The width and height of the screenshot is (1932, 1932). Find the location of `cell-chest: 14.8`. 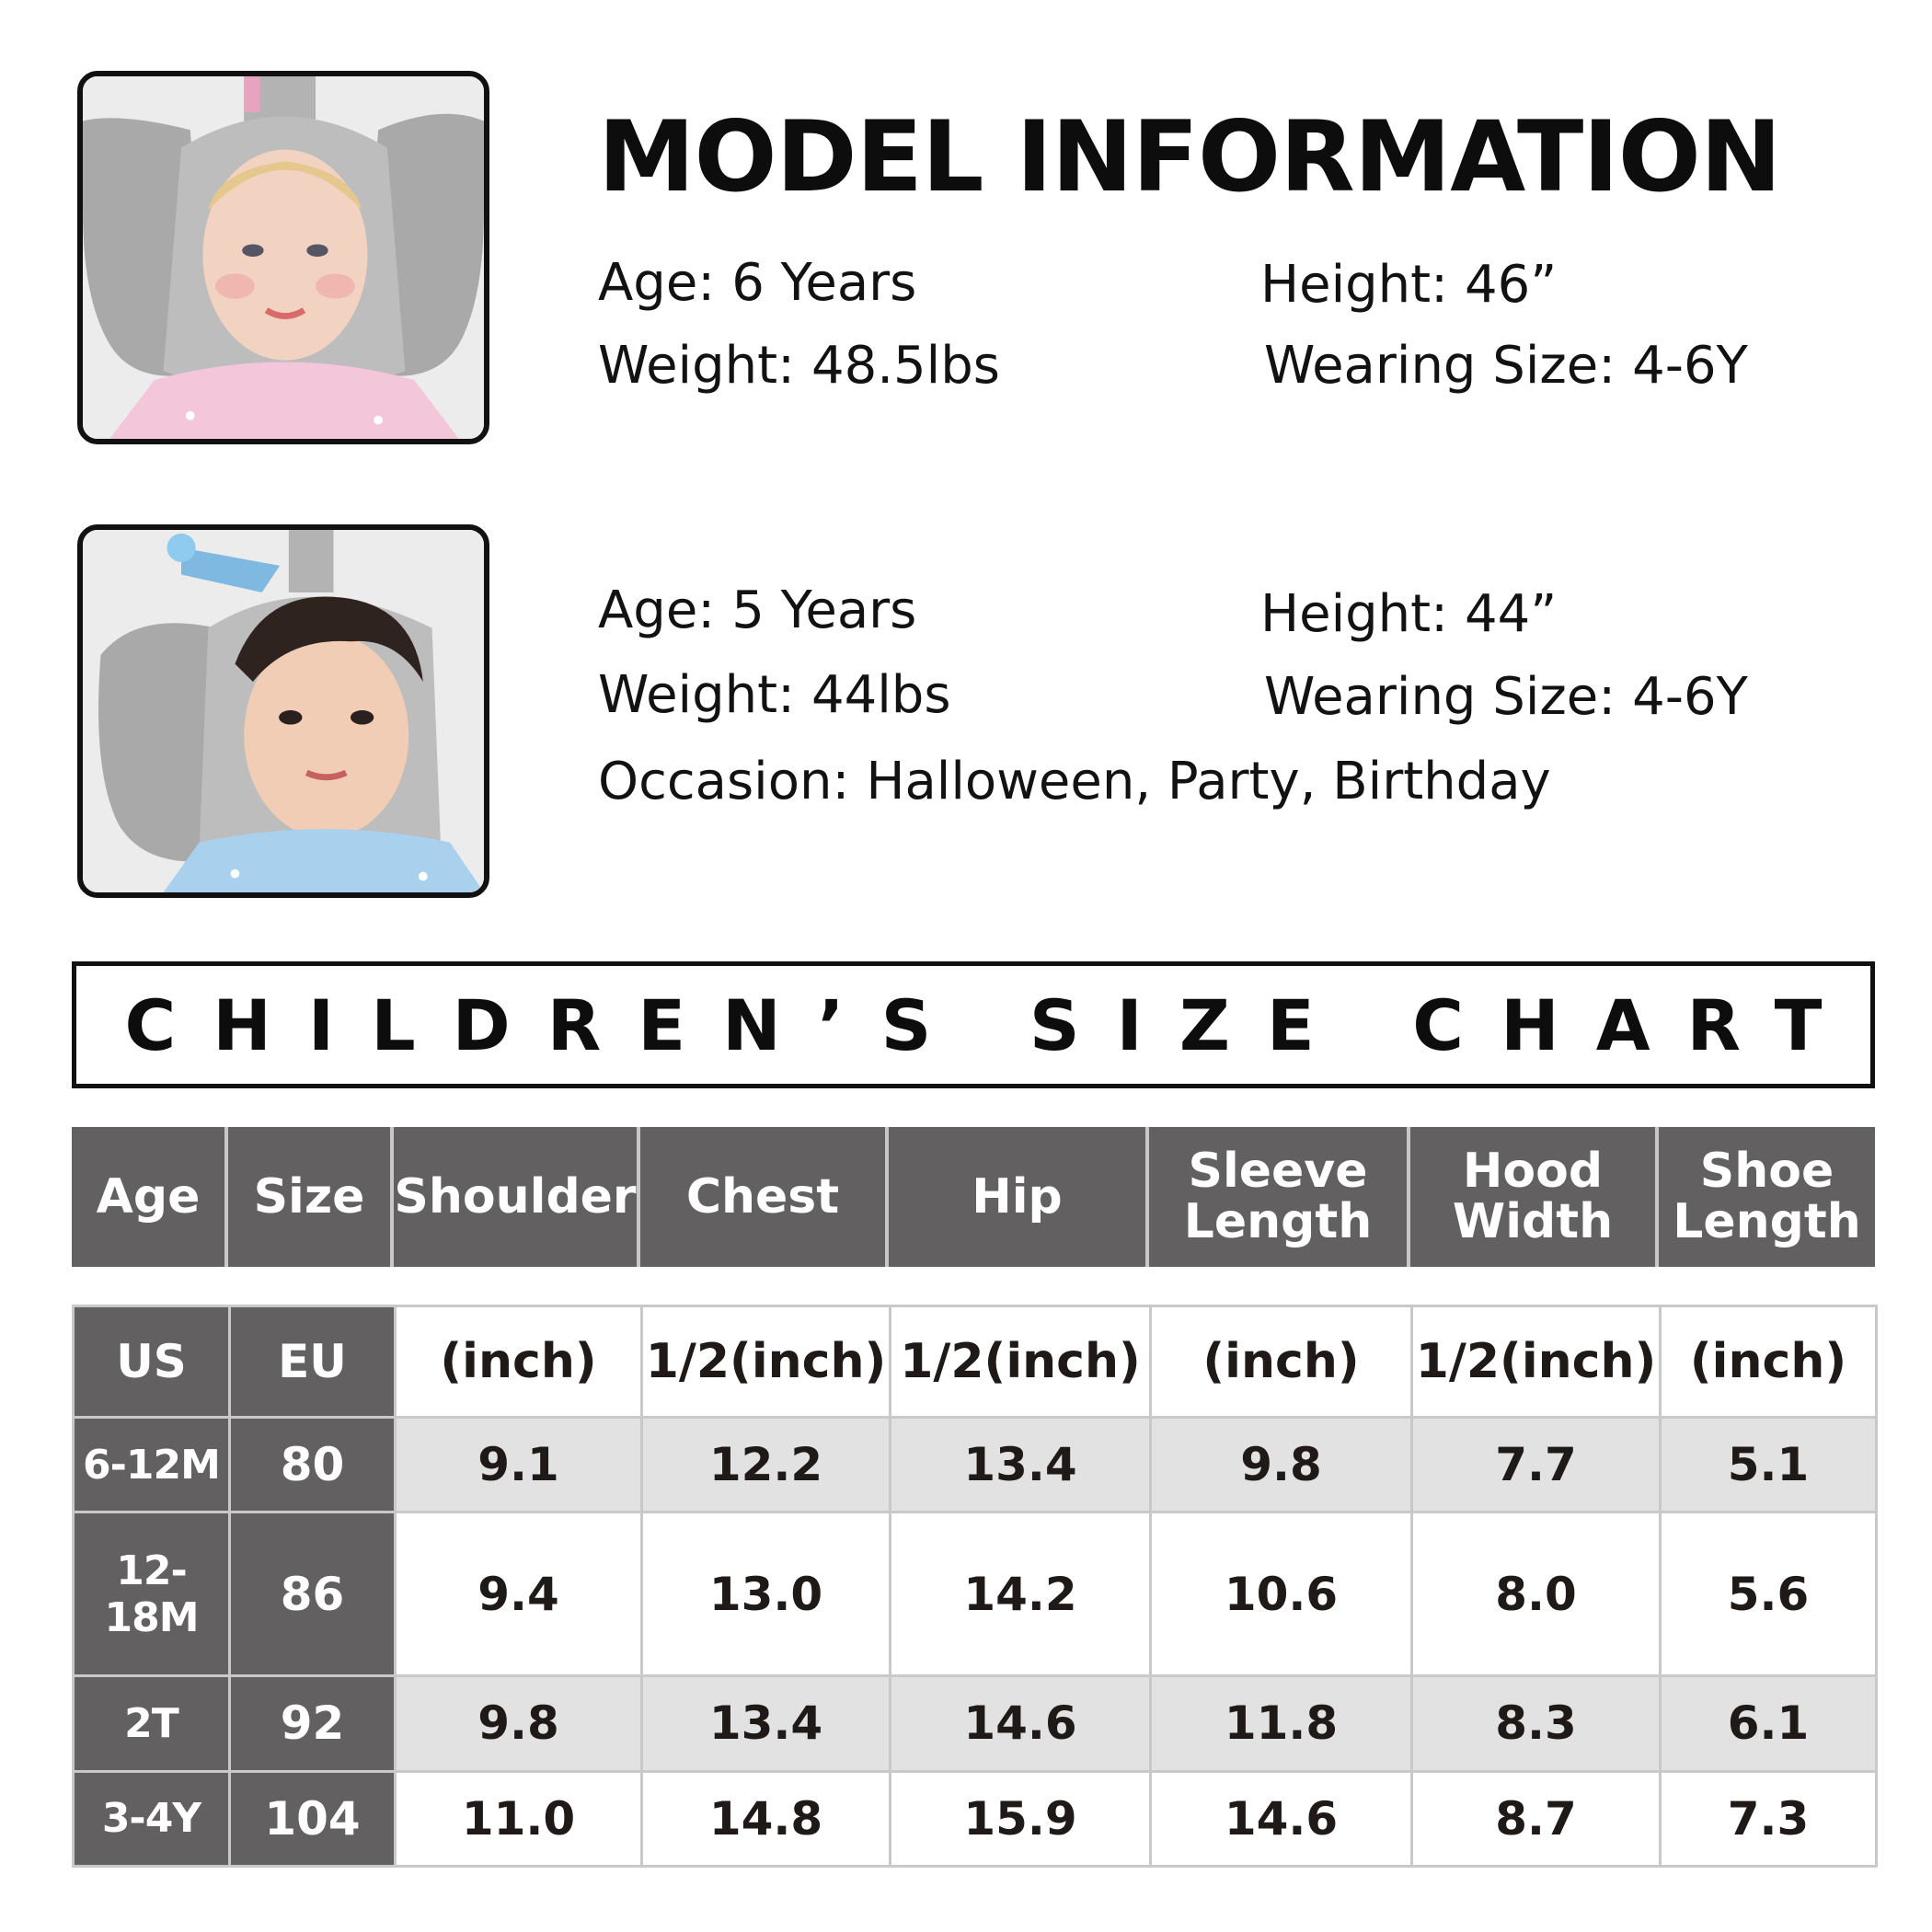

cell-chest: 14.8 is located at coordinates (765, 1819).